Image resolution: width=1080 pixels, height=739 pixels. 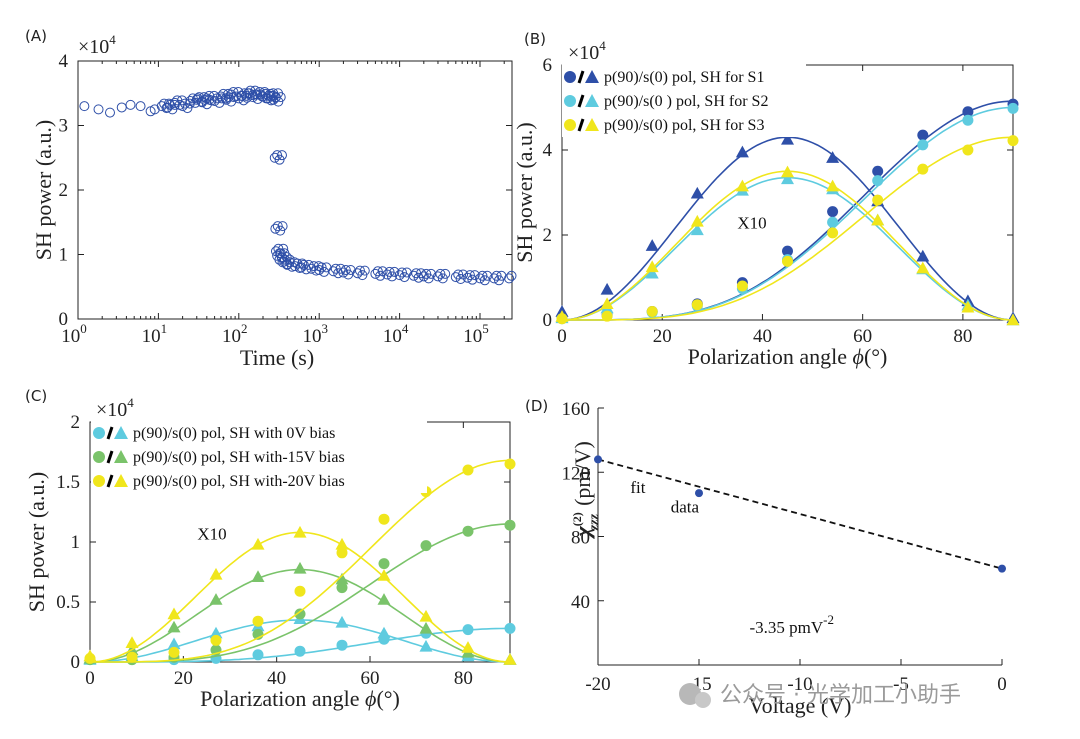 What do you see at coordinates (90, 678) in the screenshot?
I see `x-tick-label: 0` at bounding box center [90, 678].